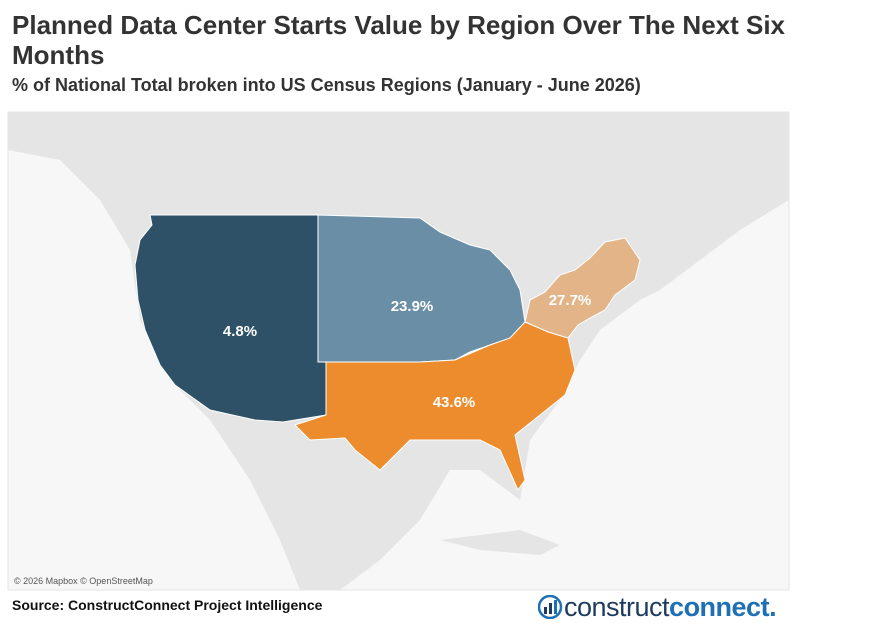  I want to click on region-value-label: 27.7%, so click(570, 300).